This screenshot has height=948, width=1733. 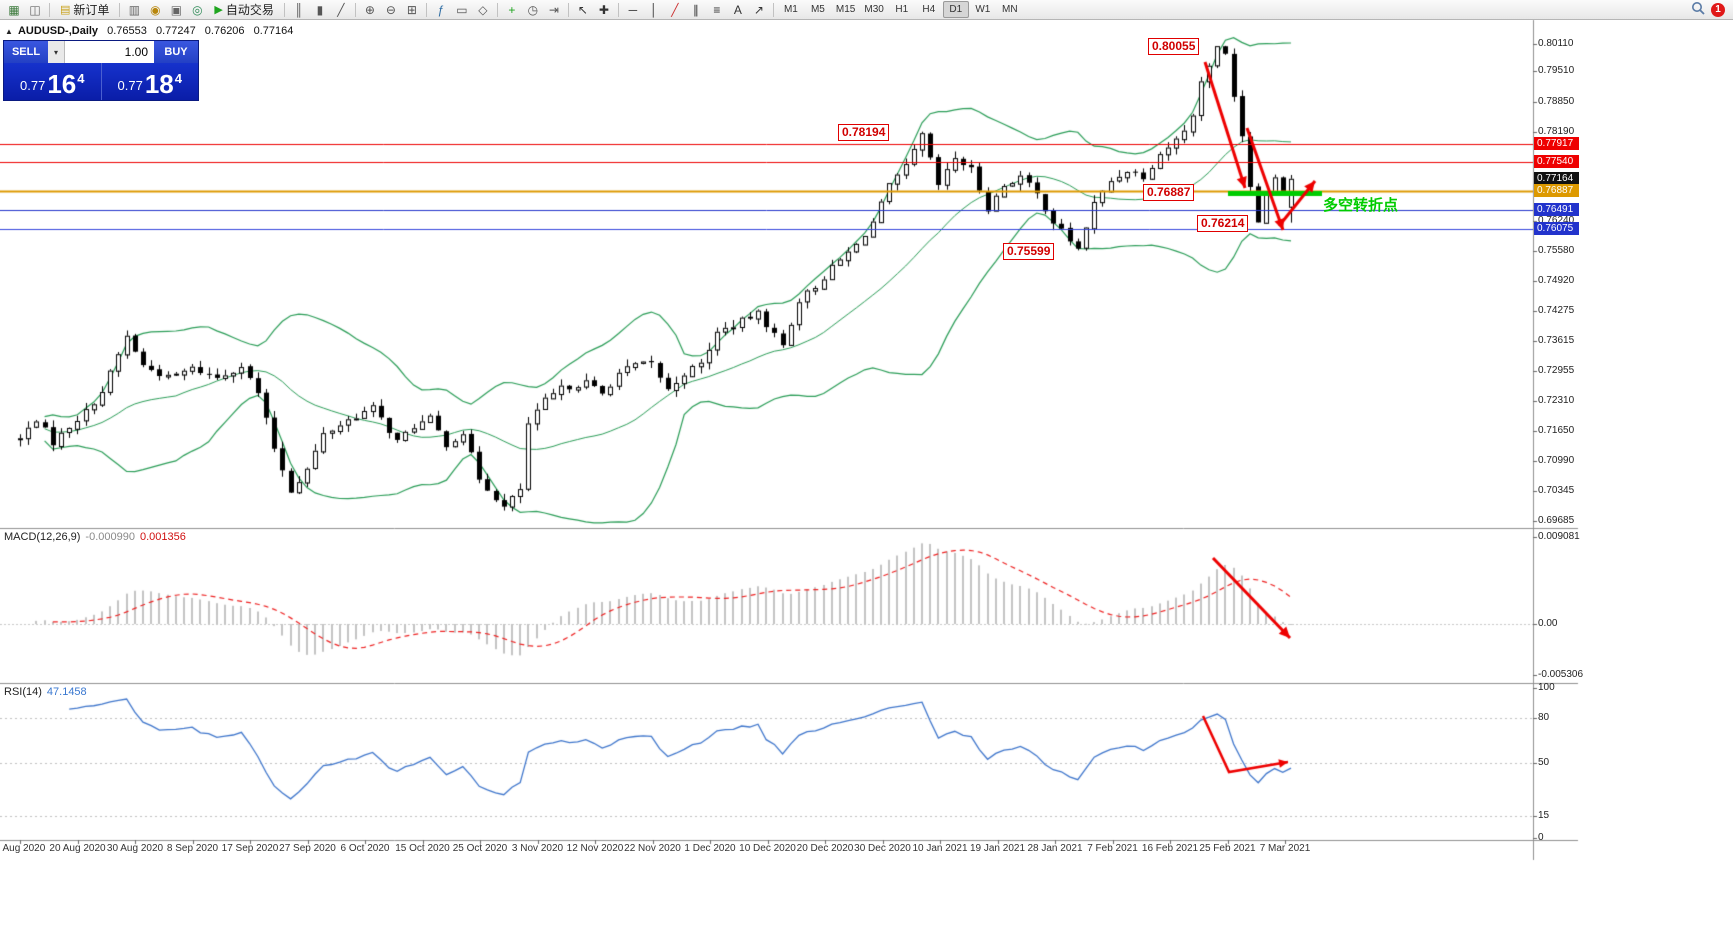 What do you see at coordinates (483, 9) in the screenshot?
I see `objects-icon: ◇` at bounding box center [483, 9].